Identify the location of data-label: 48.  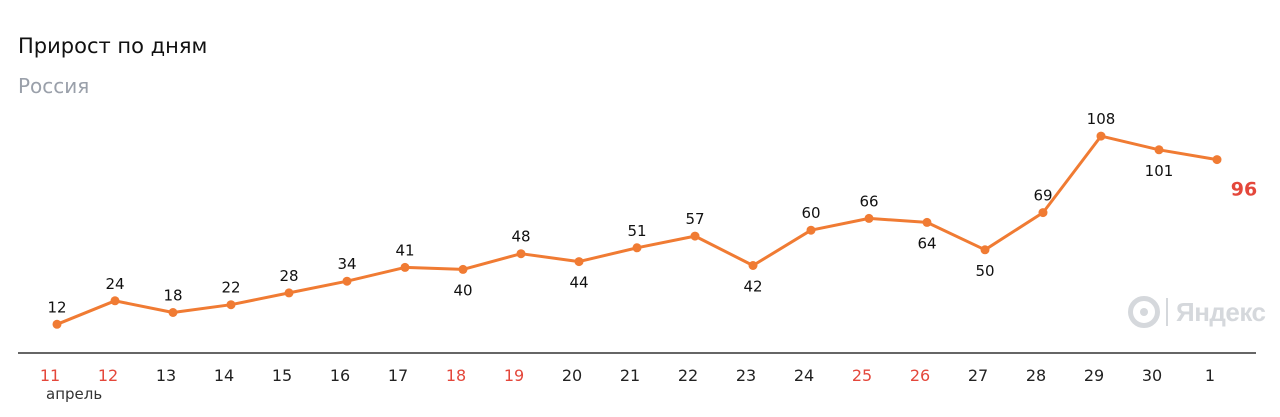
(520, 237).